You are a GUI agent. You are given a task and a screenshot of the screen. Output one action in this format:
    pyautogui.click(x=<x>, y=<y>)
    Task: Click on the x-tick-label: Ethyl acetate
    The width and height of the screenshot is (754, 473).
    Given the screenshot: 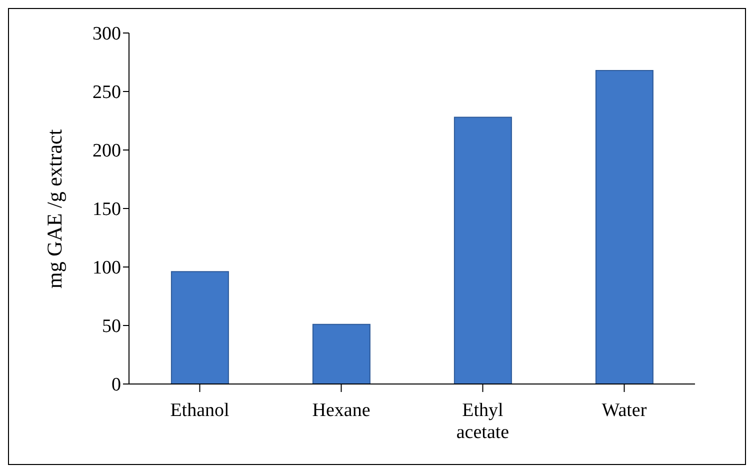 What is the action you would take?
    pyautogui.click(x=483, y=421)
    